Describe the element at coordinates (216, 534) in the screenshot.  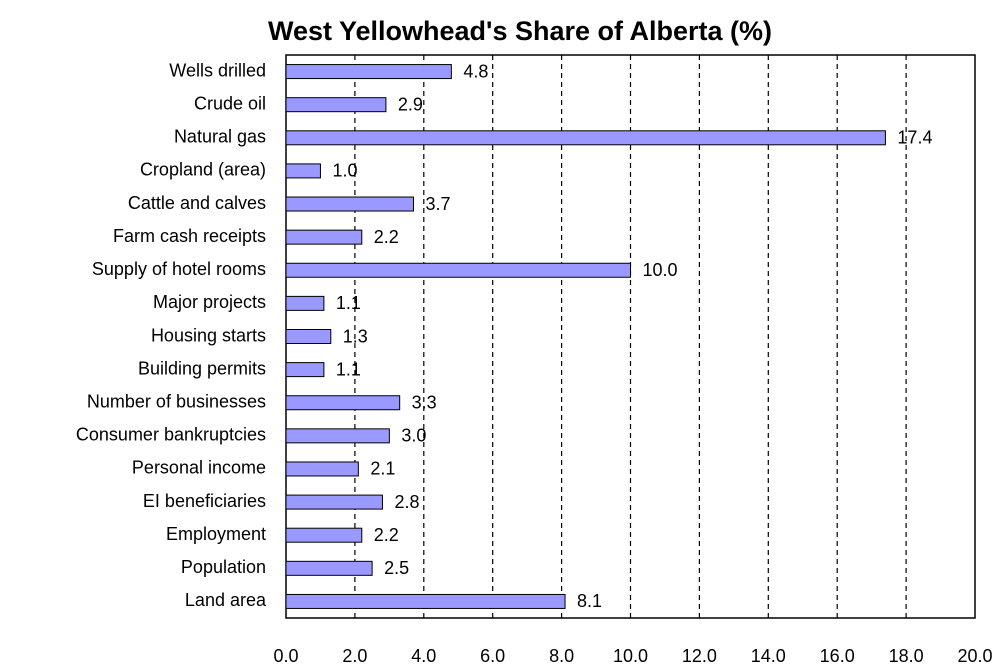
I see `y-tick-label: Employment` at that location.